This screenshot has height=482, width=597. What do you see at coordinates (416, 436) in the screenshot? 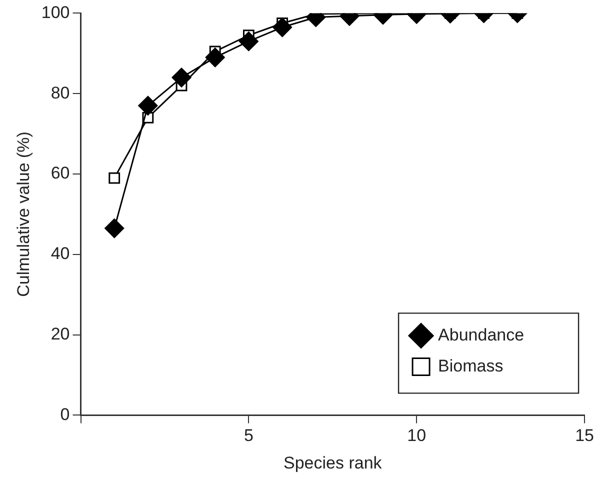
I see `x-tick-label: 10` at bounding box center [416, 436].